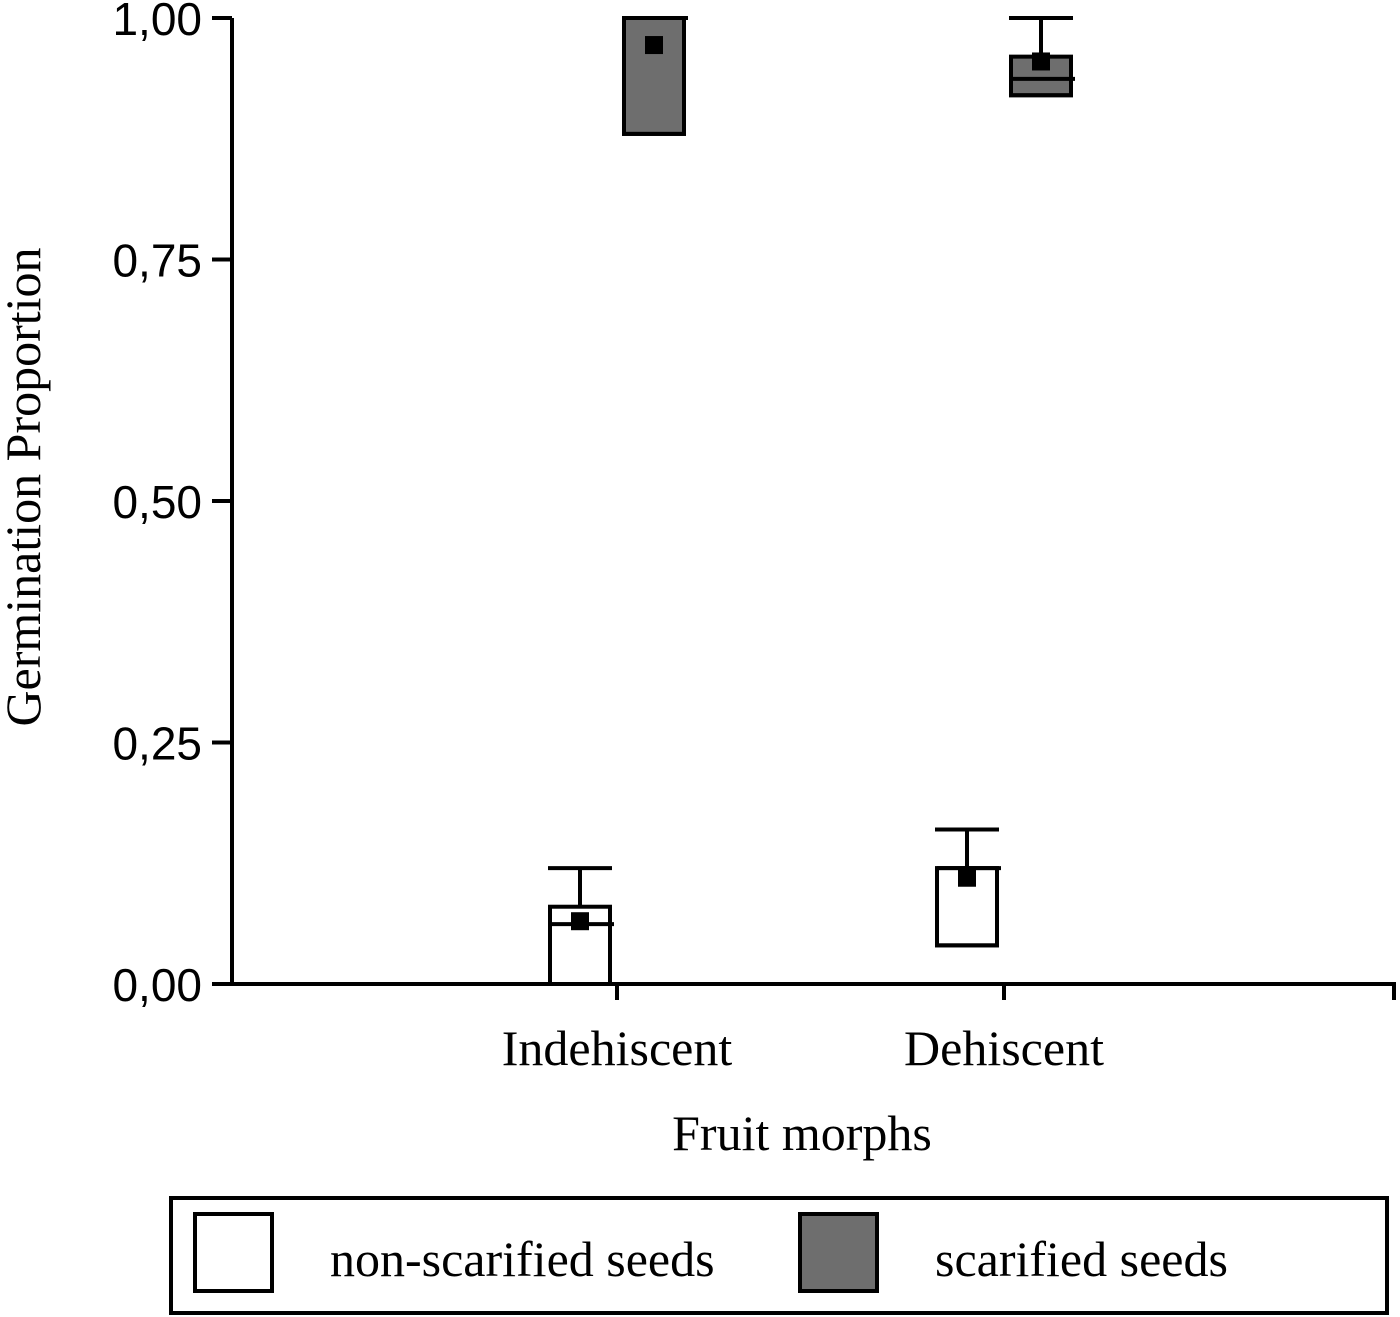  Describe the element at coordinates (1081, 1259) in the screenshot. I see `legend-label-scarified: scarified seeds` at that location.